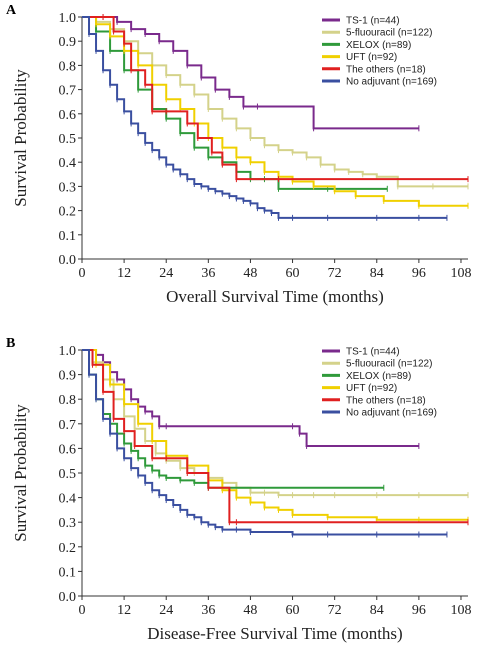 Image resolution: width=479 pixels, height=652 pixels. I want to click on x-axis-title: Overall Survival Time (months), so click(275, 296).